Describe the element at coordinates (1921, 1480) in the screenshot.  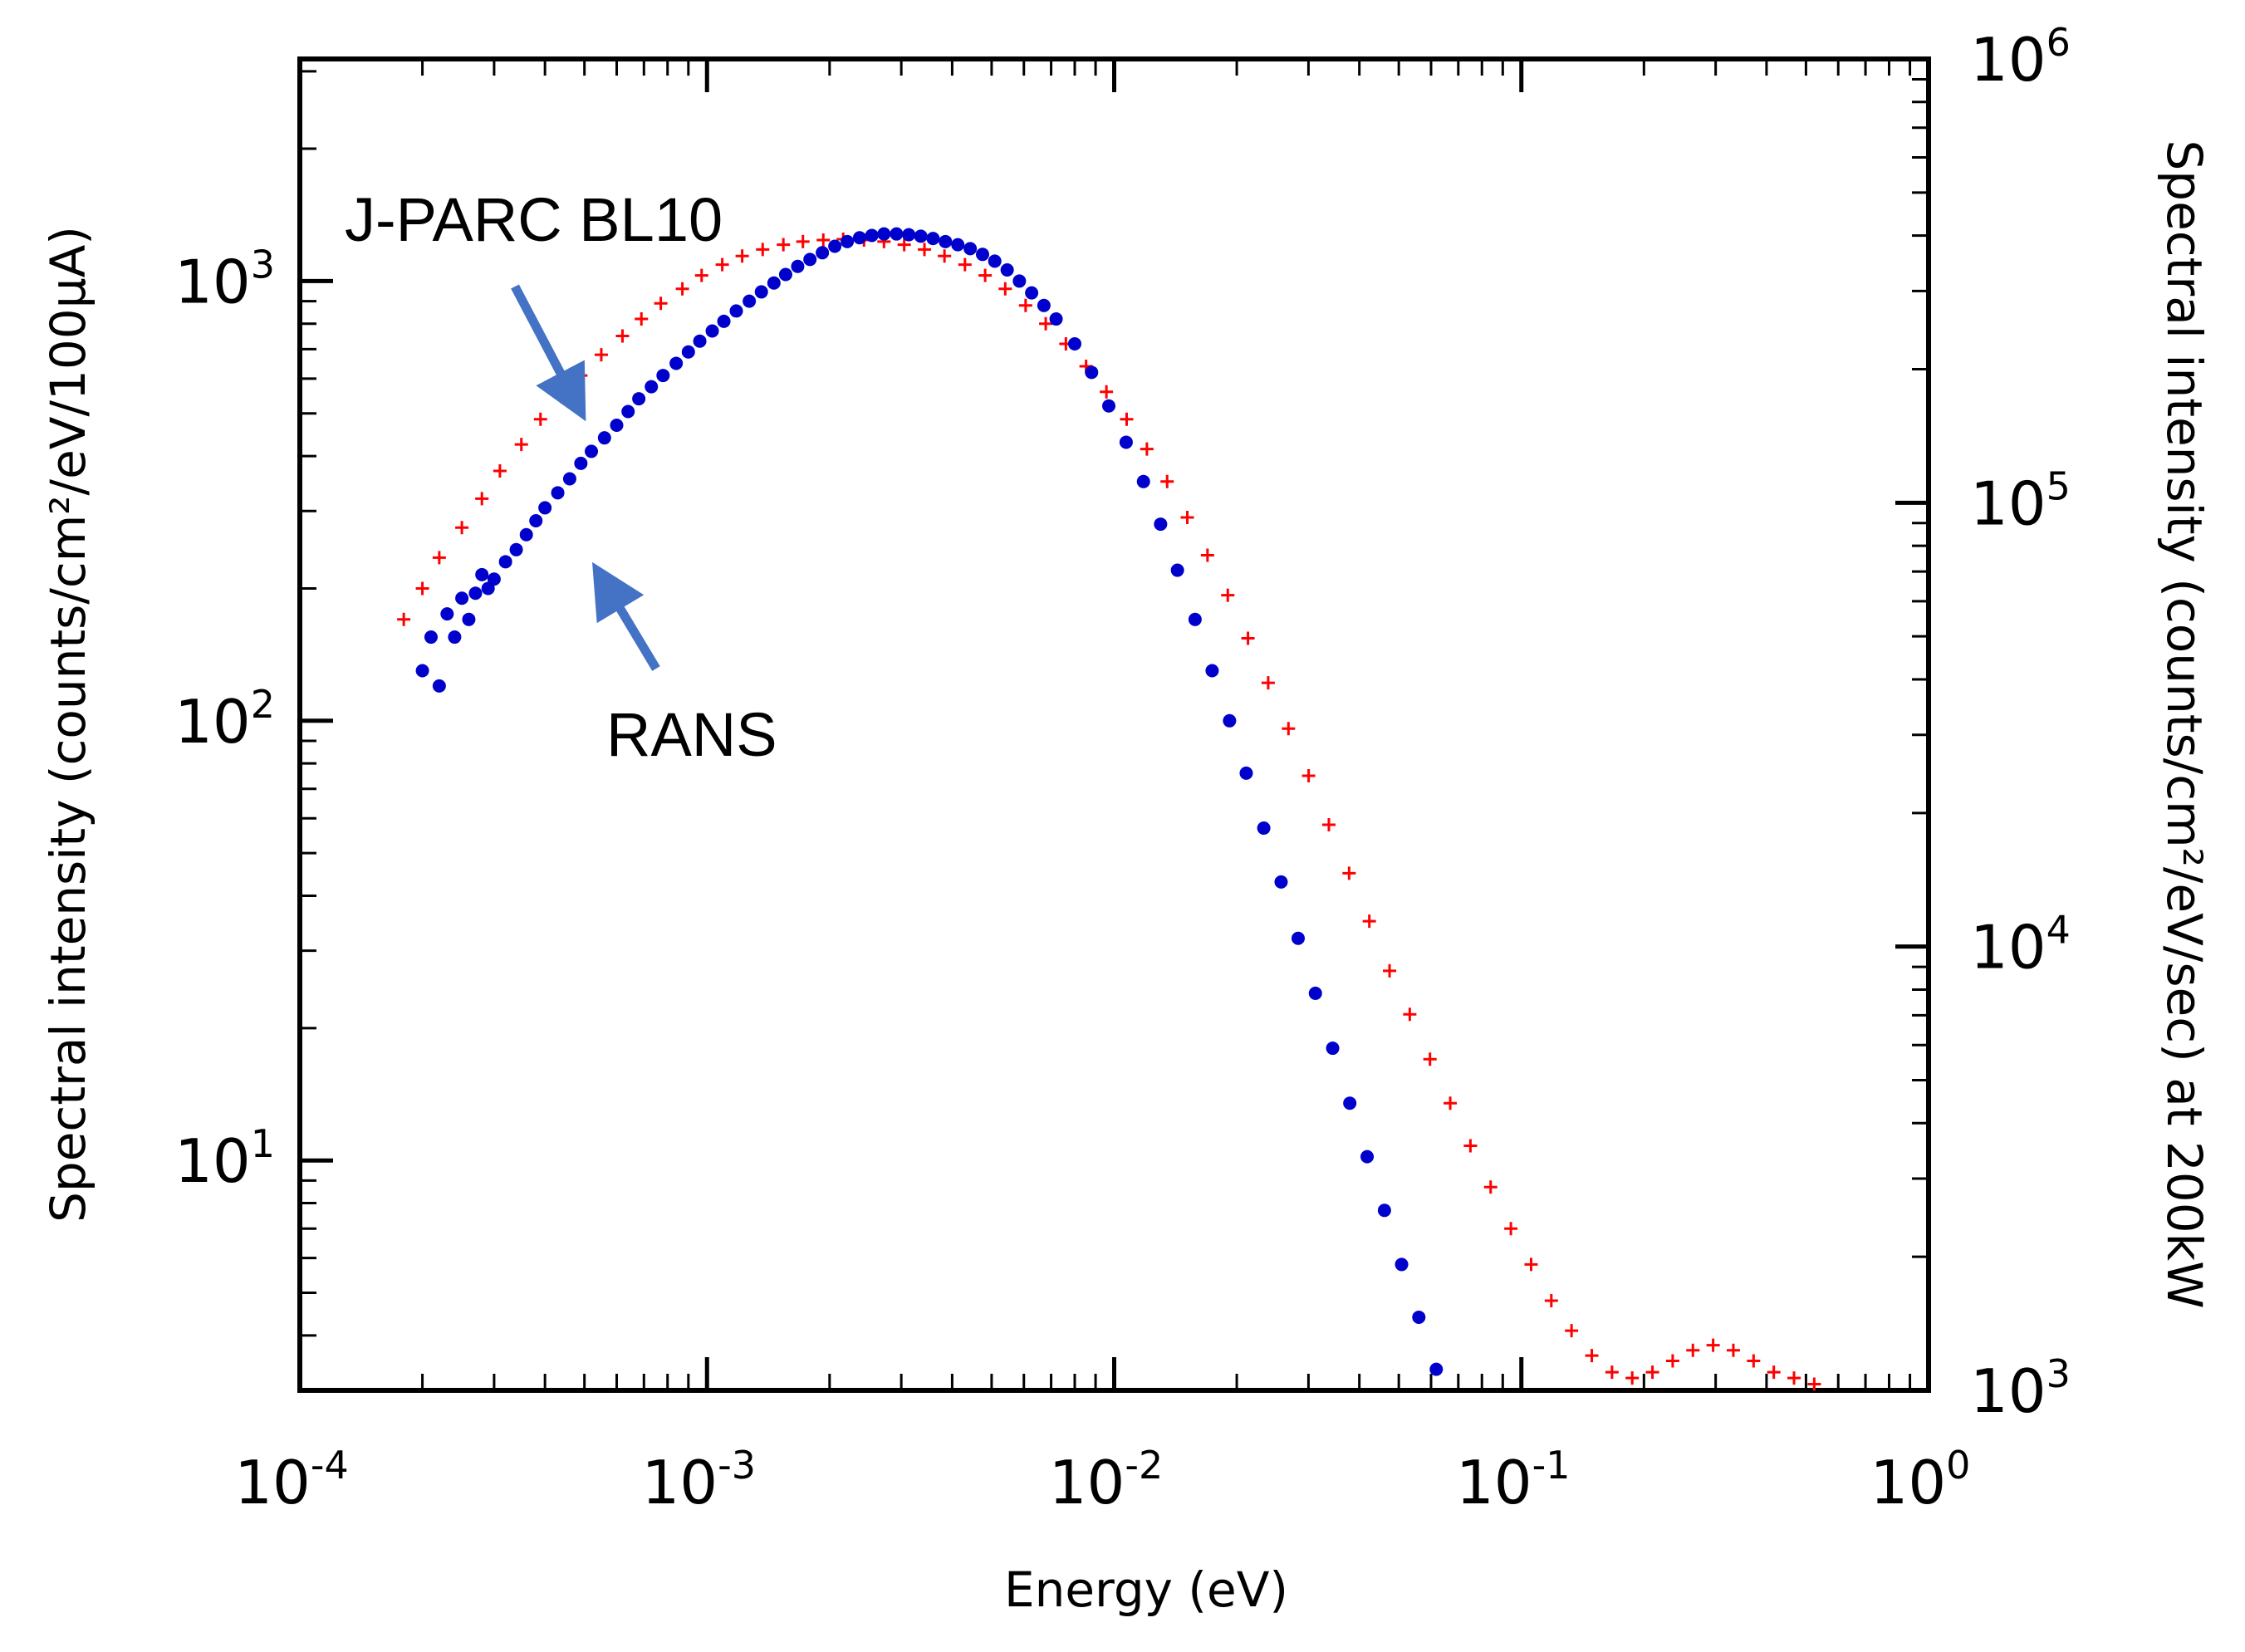
I see `x-tick-label: 10⁰` at that location.